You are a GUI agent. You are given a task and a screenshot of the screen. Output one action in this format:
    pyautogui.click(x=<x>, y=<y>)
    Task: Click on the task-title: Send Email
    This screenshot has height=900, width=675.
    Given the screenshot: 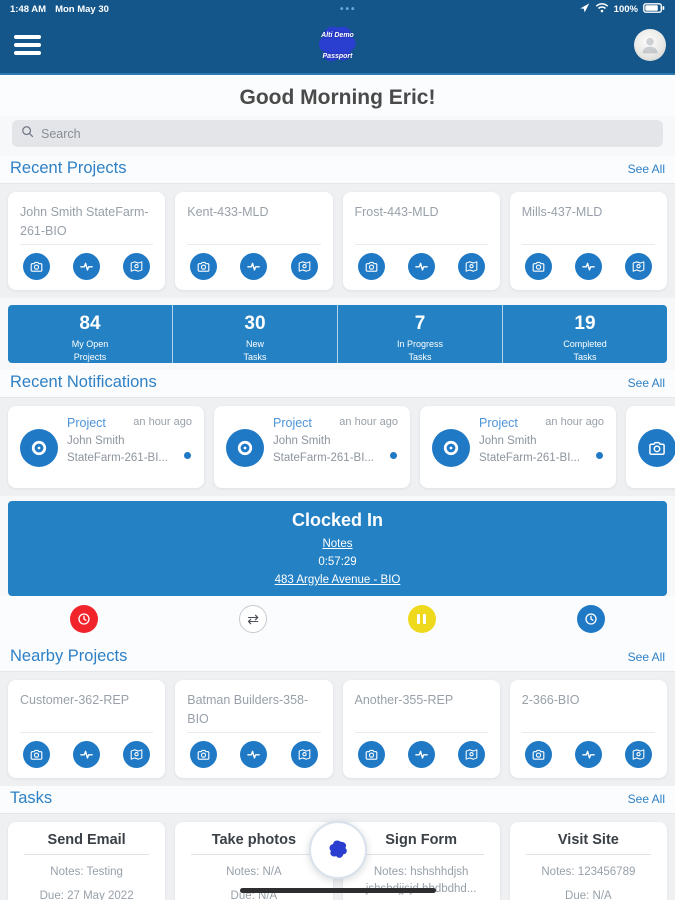 What is the action you would take?
    pyautogui.click(x=87, y=843)
    